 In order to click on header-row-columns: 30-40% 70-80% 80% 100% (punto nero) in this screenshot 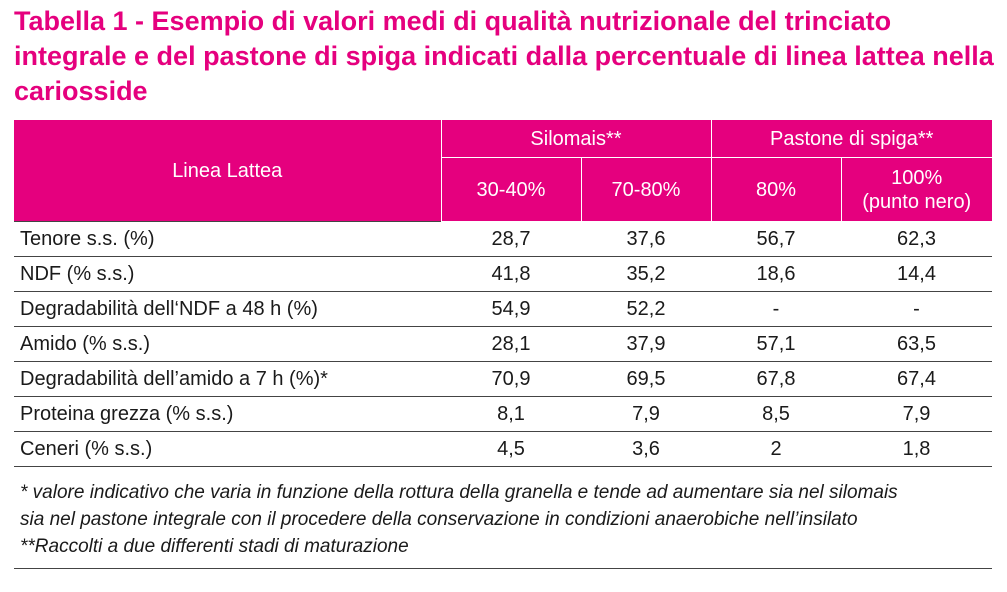, I will do `click(503, 189)`.